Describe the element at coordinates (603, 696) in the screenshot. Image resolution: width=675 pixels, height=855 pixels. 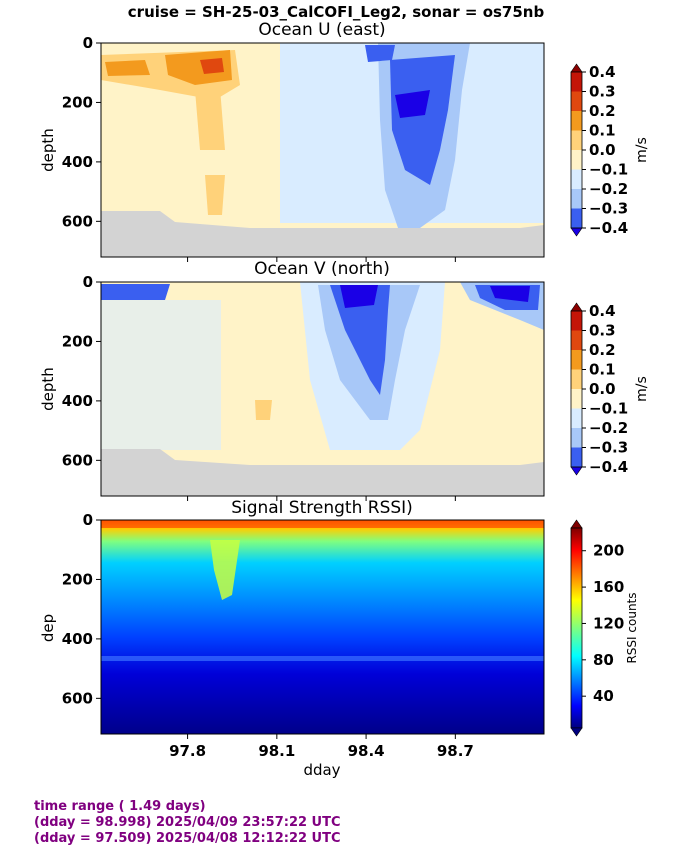
I see `colorbar-tick-label: 40` at that location.